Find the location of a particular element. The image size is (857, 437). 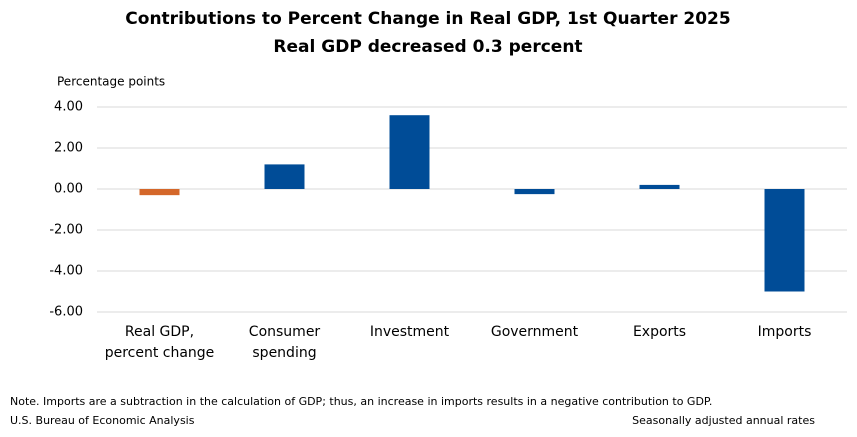

footnote: Seasonally adjusted annual rates is located at coordinates (723, 420).